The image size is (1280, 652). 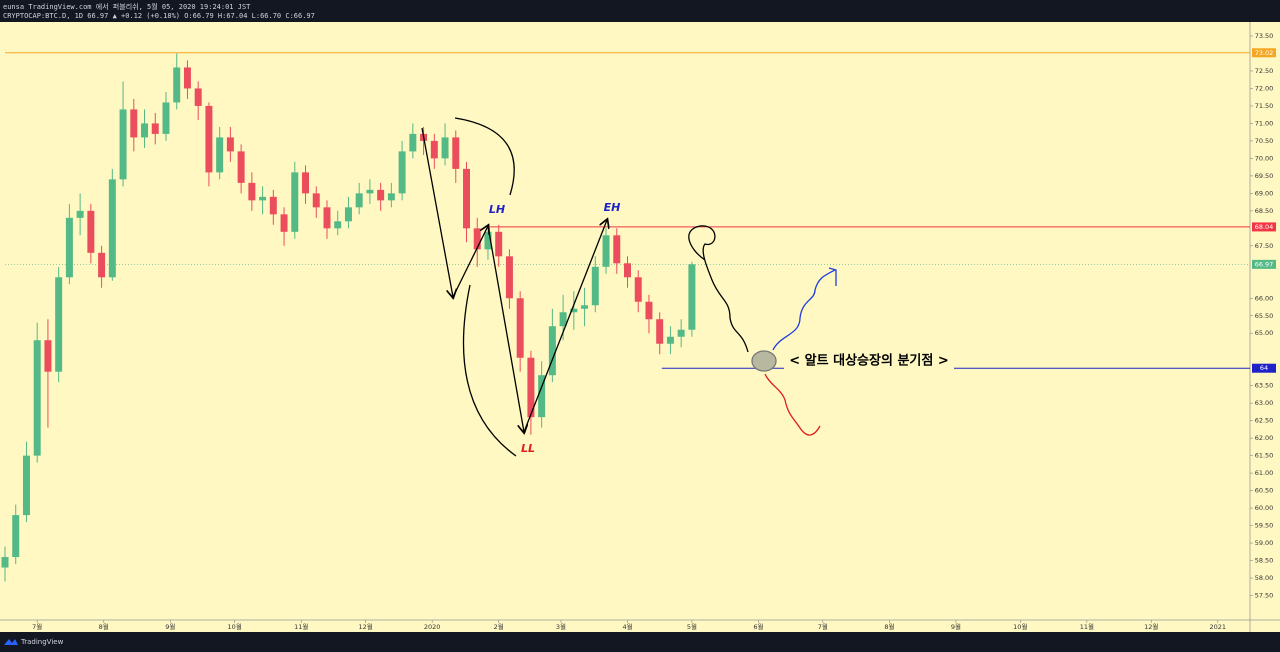 I want to click on arc, so click(x=484, y=156).